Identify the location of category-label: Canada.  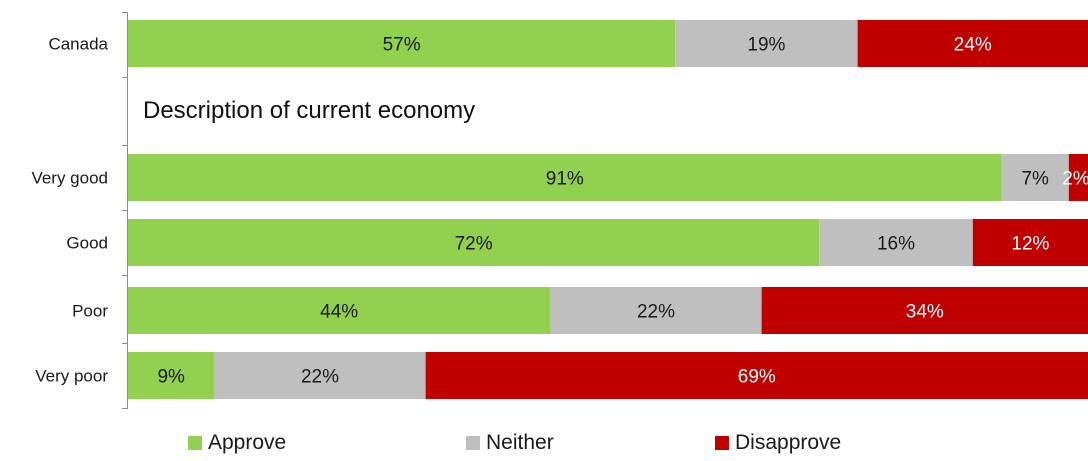
(78, 44).